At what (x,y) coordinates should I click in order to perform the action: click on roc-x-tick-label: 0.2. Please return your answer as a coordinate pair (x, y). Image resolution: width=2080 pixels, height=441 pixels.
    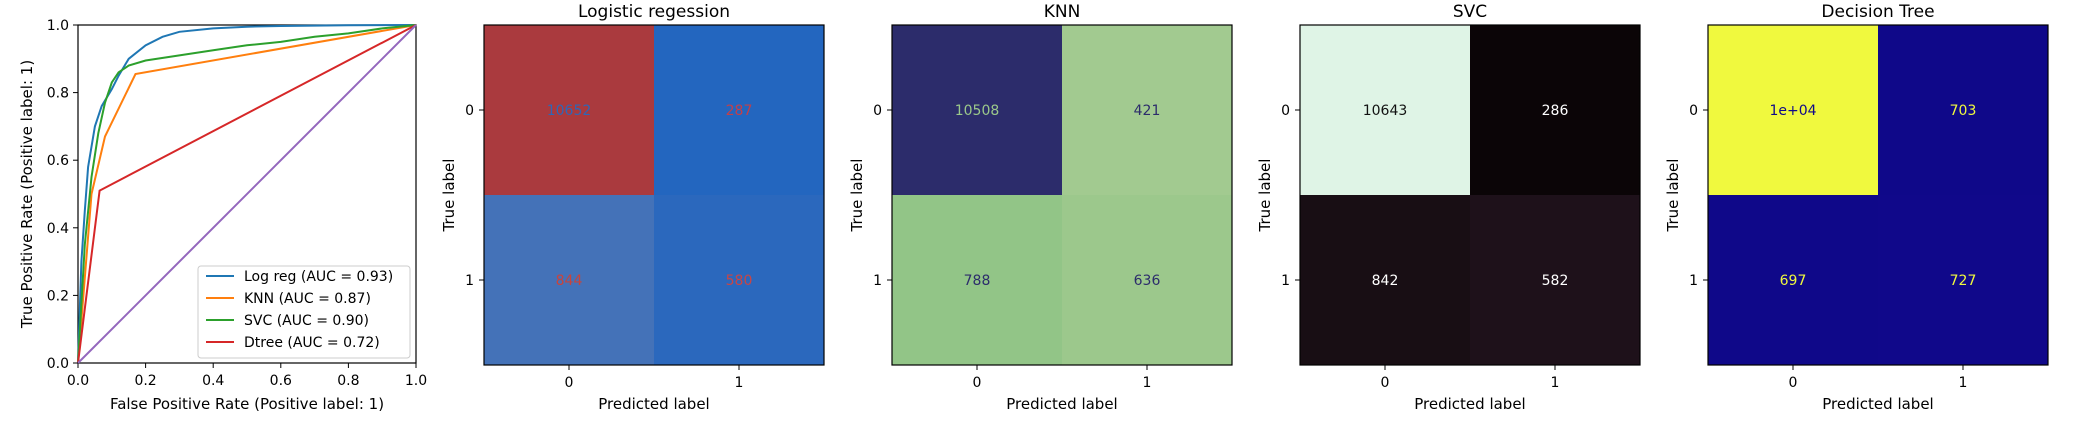
    Looking at the image, I should click on (145, 381).